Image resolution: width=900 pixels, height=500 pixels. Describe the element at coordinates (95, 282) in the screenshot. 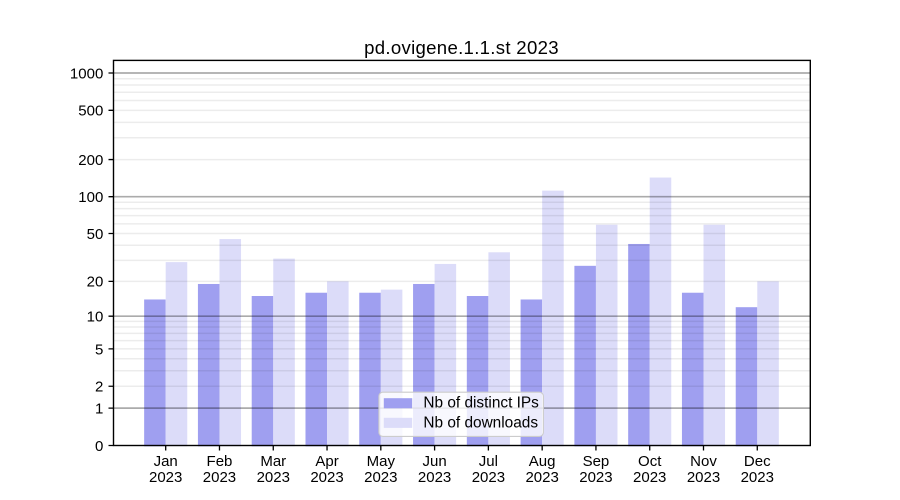

I see `svg-text: 20` at that location.